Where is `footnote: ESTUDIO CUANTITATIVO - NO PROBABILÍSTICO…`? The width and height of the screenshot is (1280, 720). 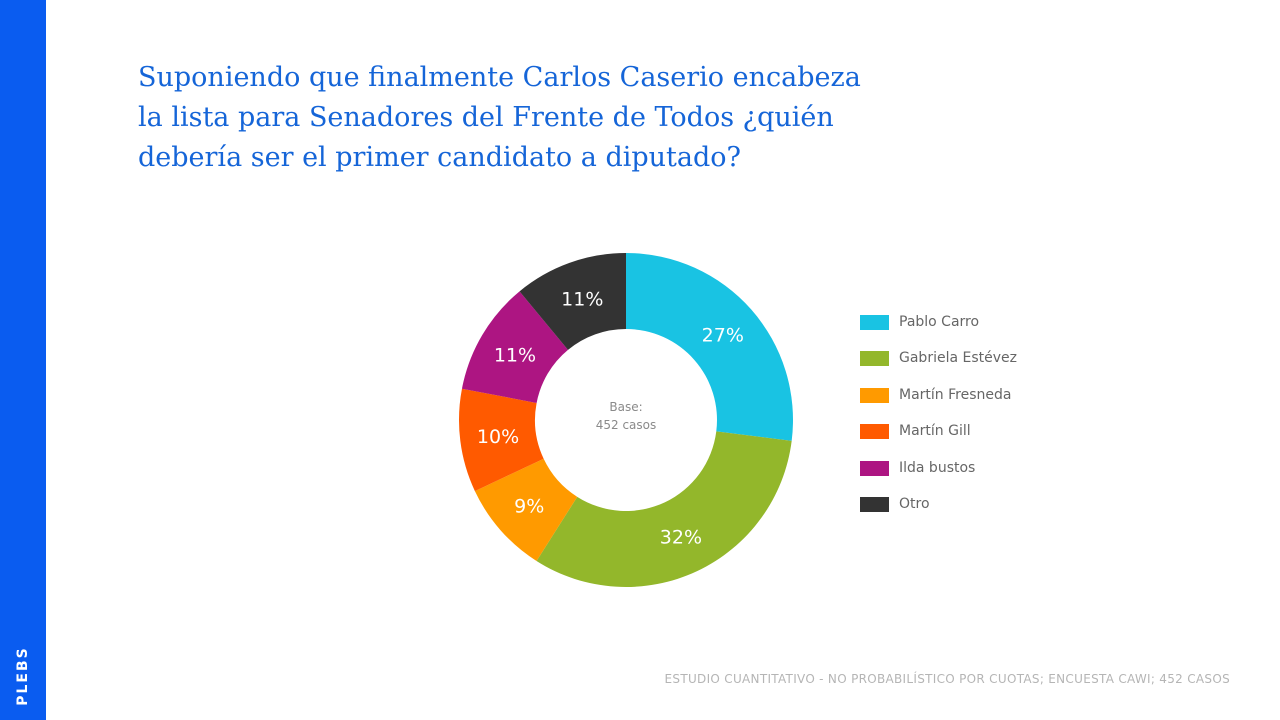
footnote: ESTUDIO CUANTITATIVO - NO PROBABILÍSTICO… is located at coordinates (947, 679).